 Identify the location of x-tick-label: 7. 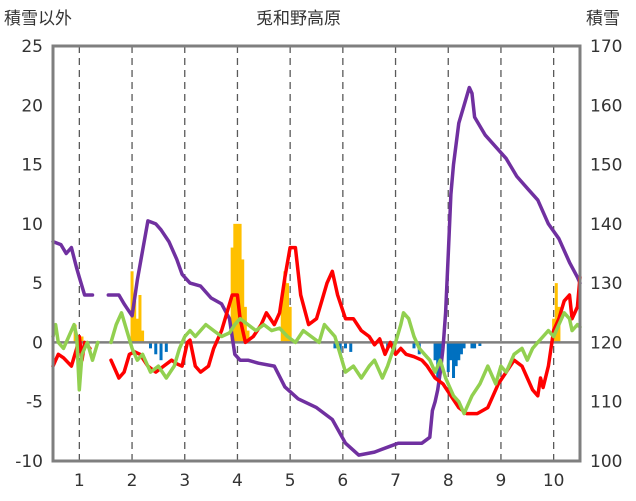
(395, 481).